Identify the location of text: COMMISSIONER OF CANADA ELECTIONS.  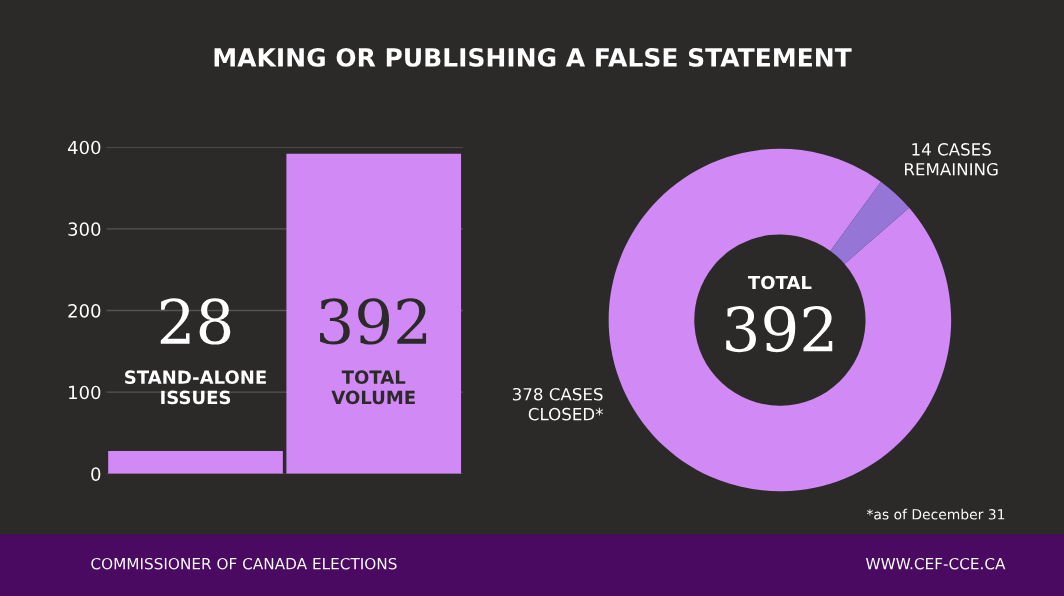
(244, 563).